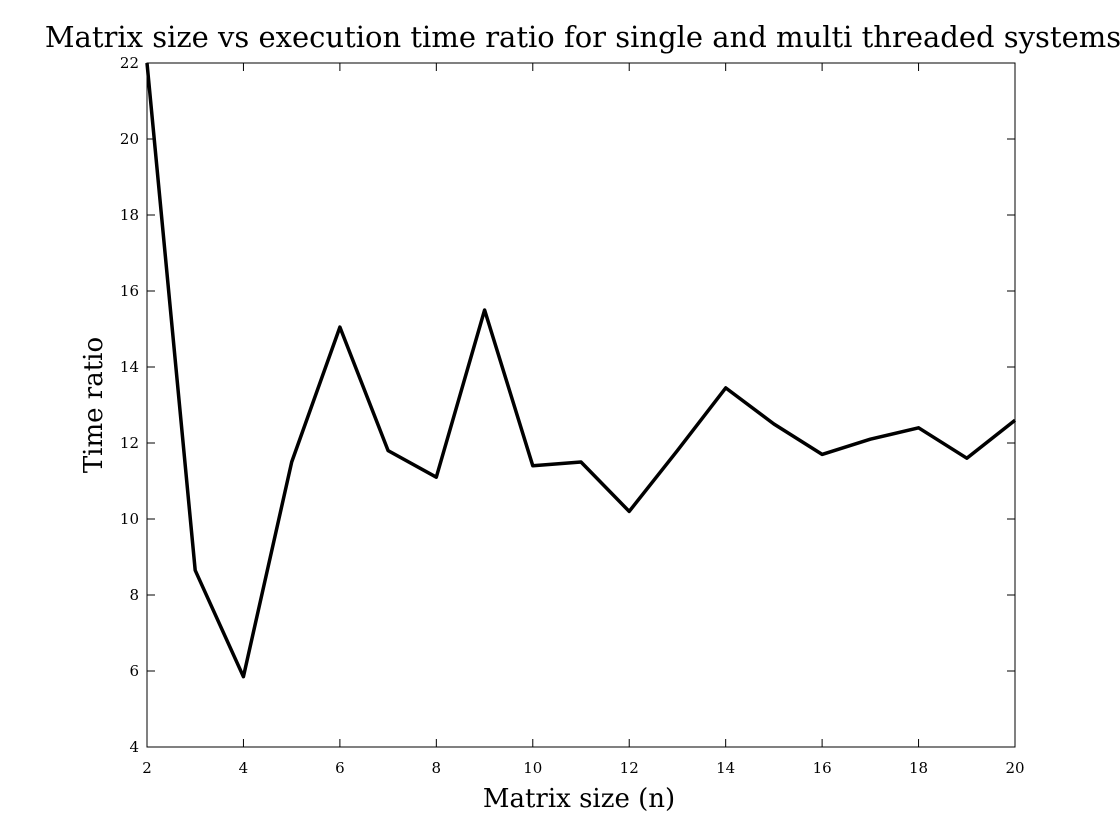 The width and height of the screenshot is (1120, 840). What do you see at coordinates (532, 768) in the screenshot?
I see `x-tick-label: 10` at bounding box center [532, 768].